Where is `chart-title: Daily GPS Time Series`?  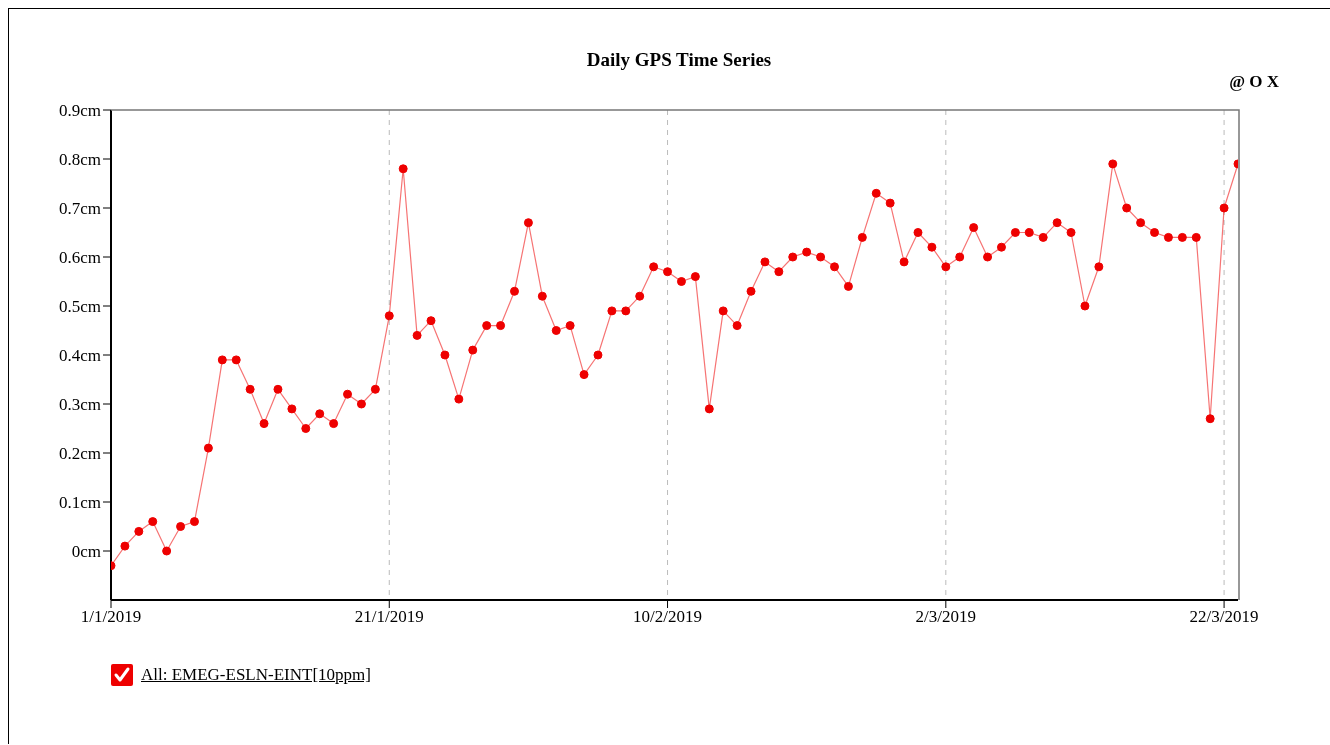 chart-title: Daily GPS Time Series is located at coordinates (679, 60).